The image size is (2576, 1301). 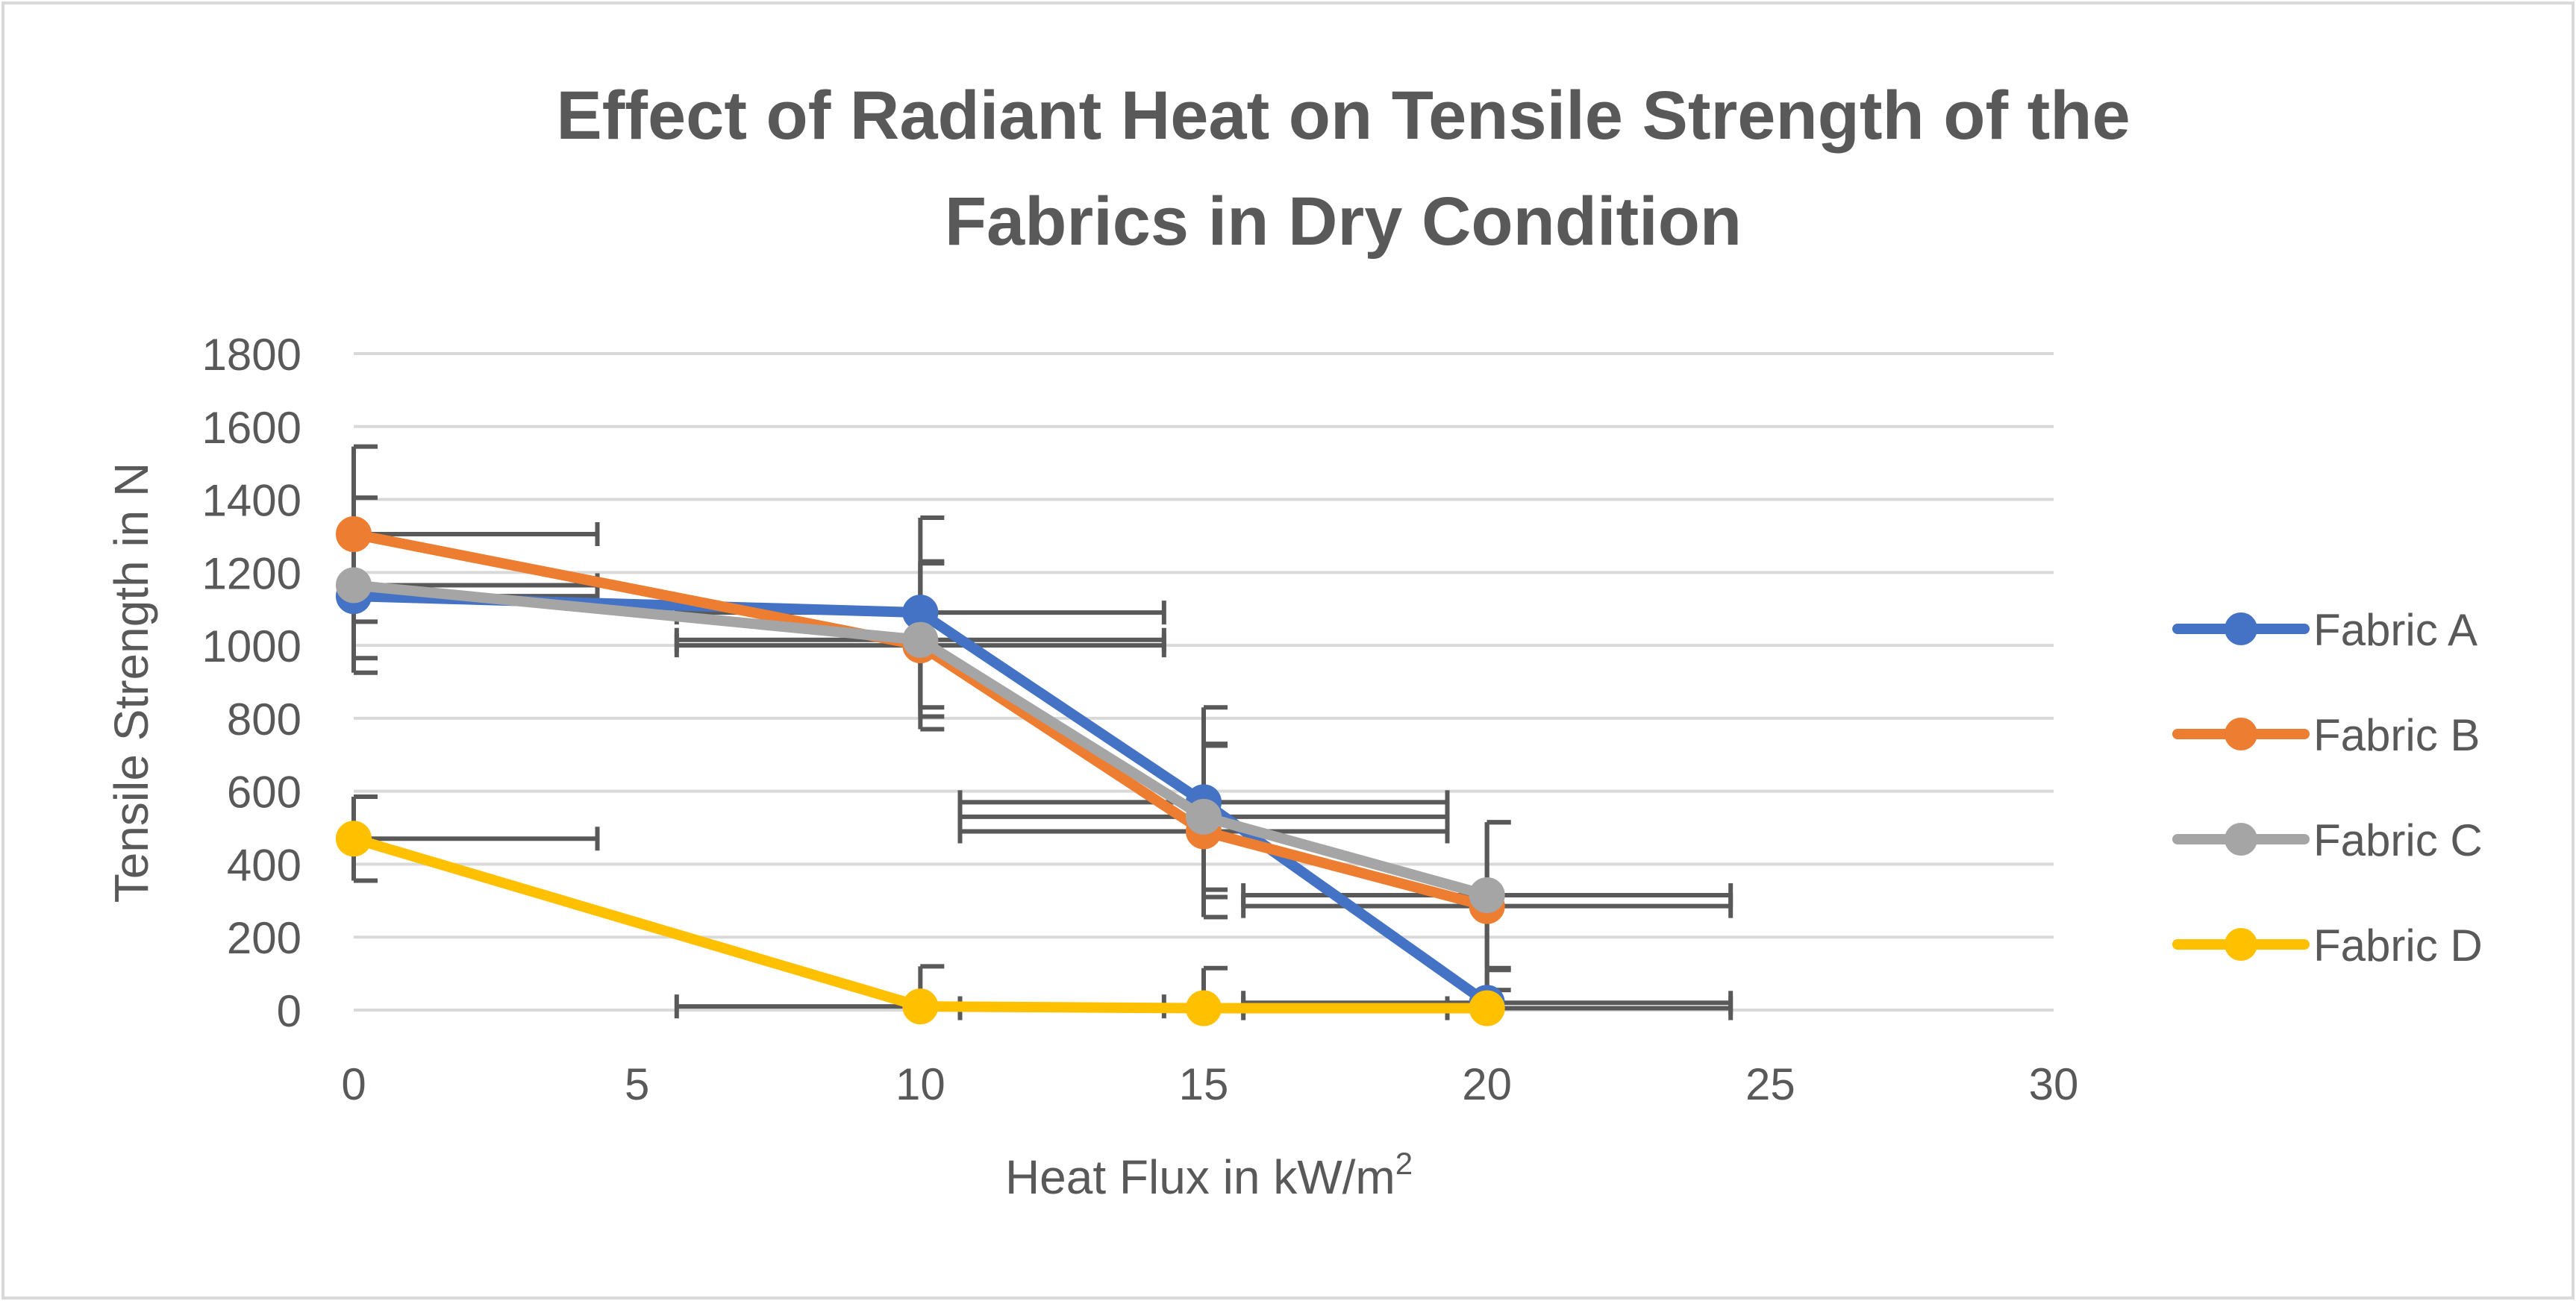 What do you see at coordinates (637, 1084) in the screenshot?
I see `x-tick-label: 5` at bounding box center [637, 1084].